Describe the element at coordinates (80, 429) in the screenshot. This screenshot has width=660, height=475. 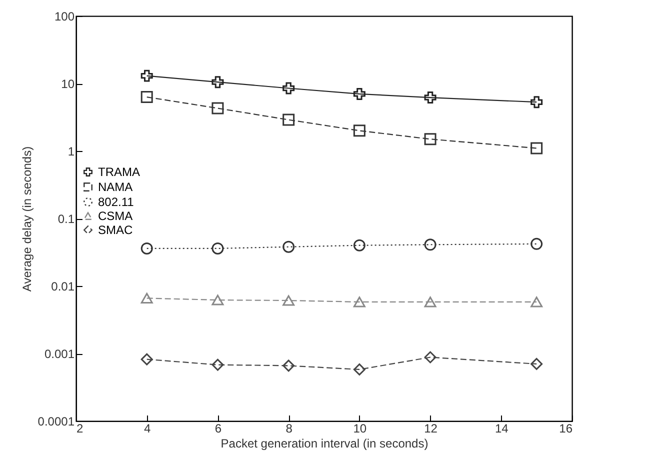
I see `x-tick-label: 2` at that location.